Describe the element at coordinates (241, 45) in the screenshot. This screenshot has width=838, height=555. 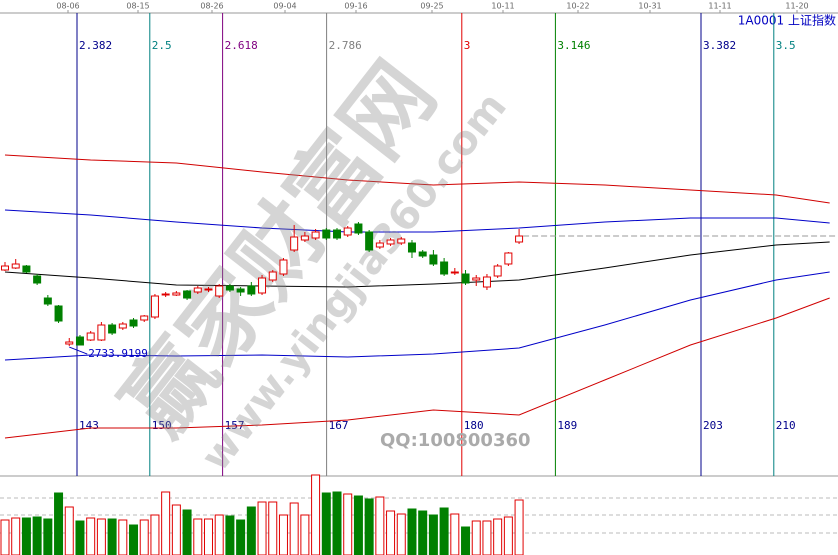
I see `fib-ratio: 2.618` at that location.